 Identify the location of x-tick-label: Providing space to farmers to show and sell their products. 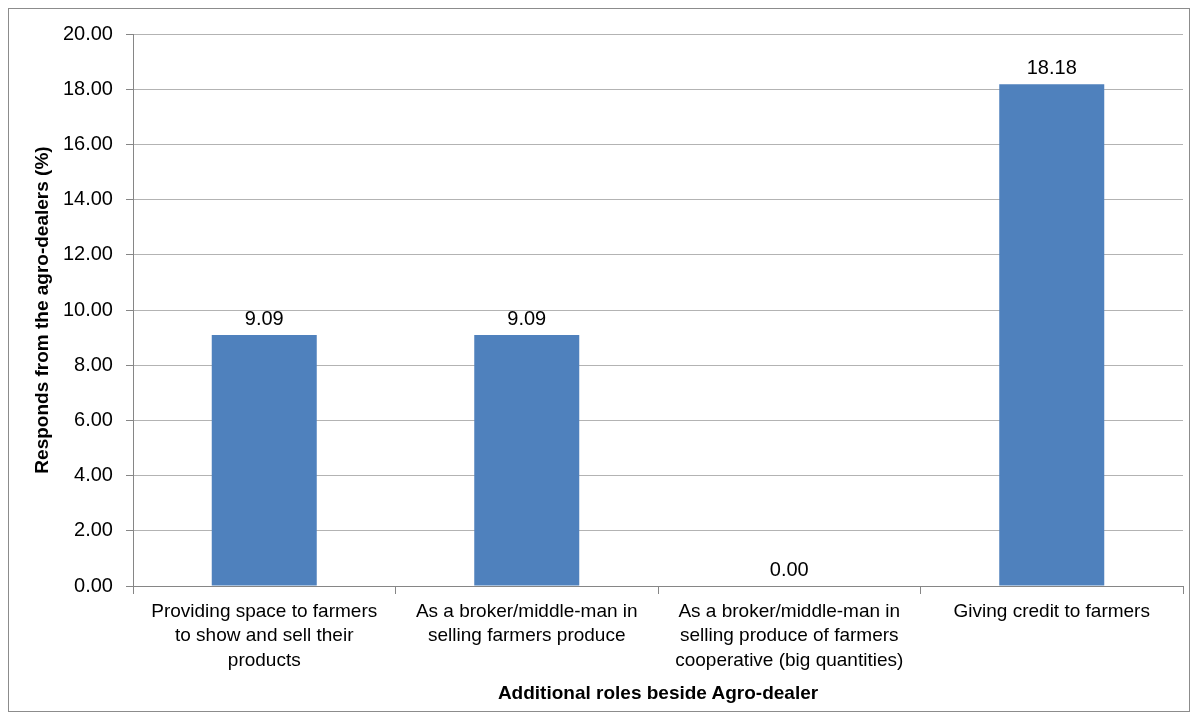
(264, 634).